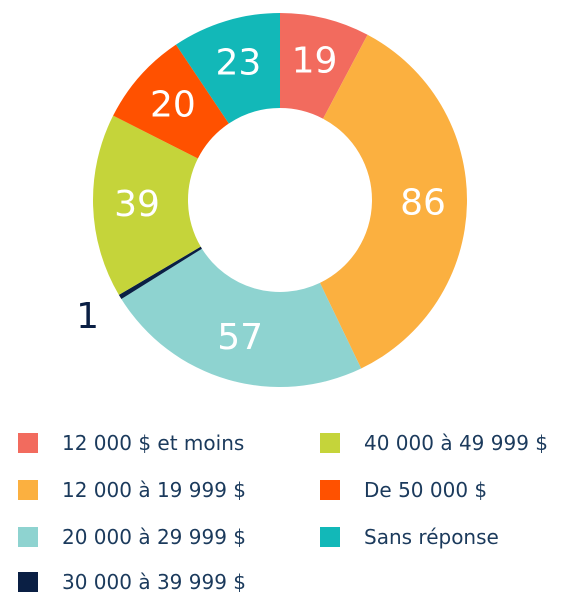  I want to click on legend-label: De 50 000 $, so click(425, 490).